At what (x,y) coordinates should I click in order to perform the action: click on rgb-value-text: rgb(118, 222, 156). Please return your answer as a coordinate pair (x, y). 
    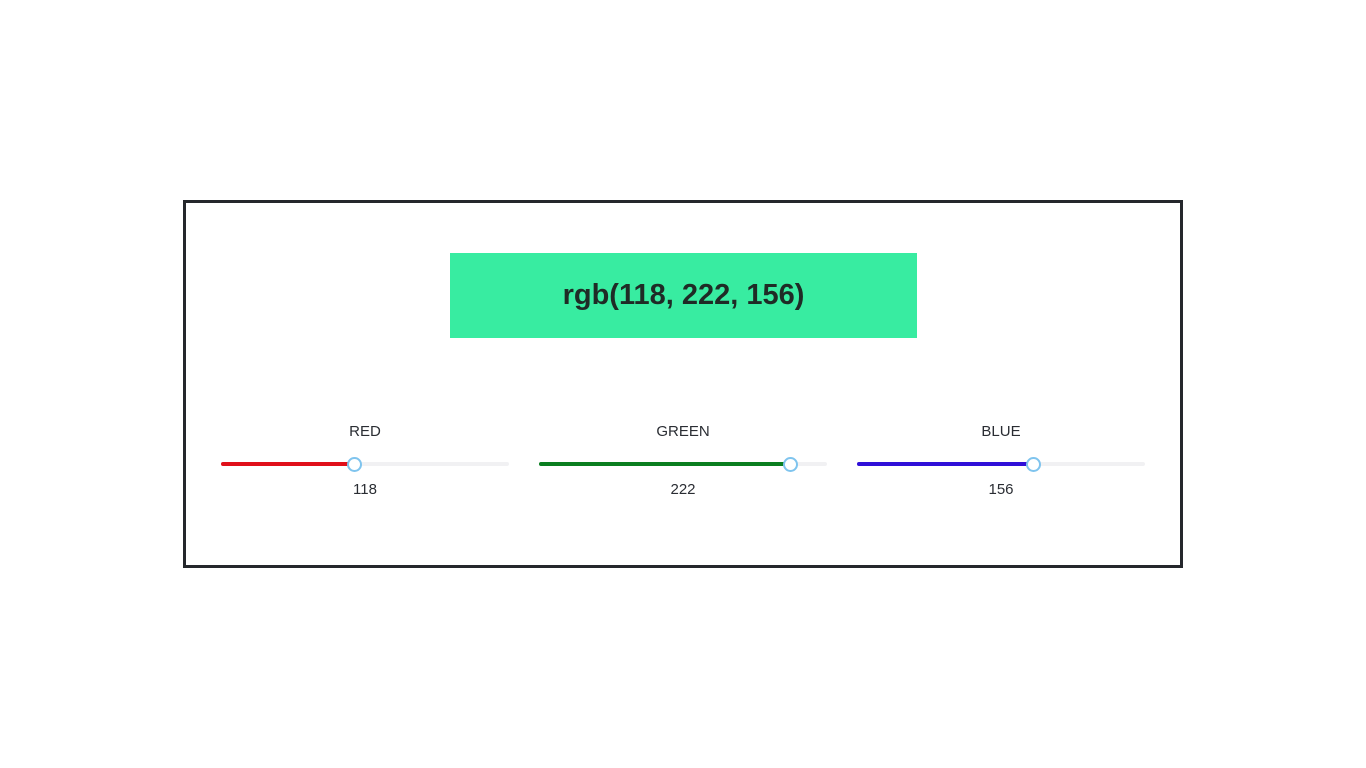
    Looking at the image, I should click on (683, 295).